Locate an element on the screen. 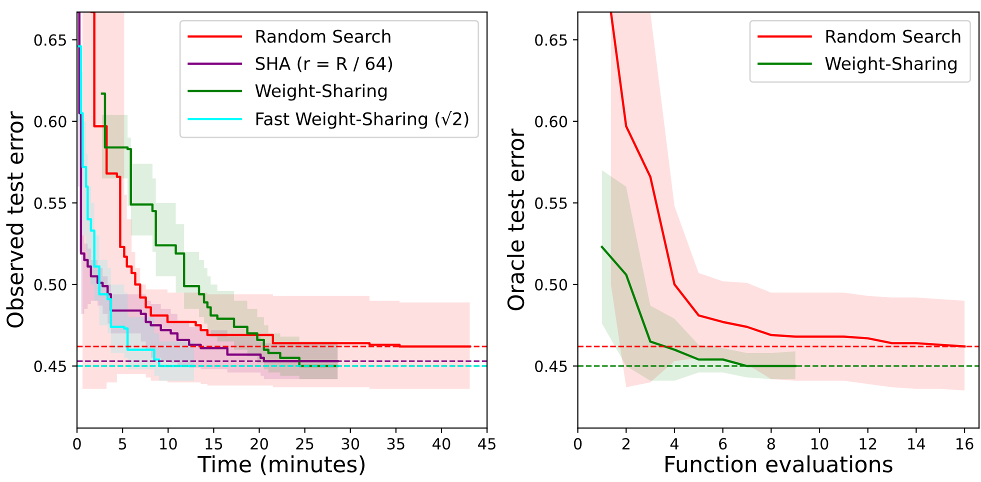 Image resolution: width=981 pixels, height=482 pixels. legend-label: Fast Weight-Sharing (√2) is located at coordinates (362, 120).